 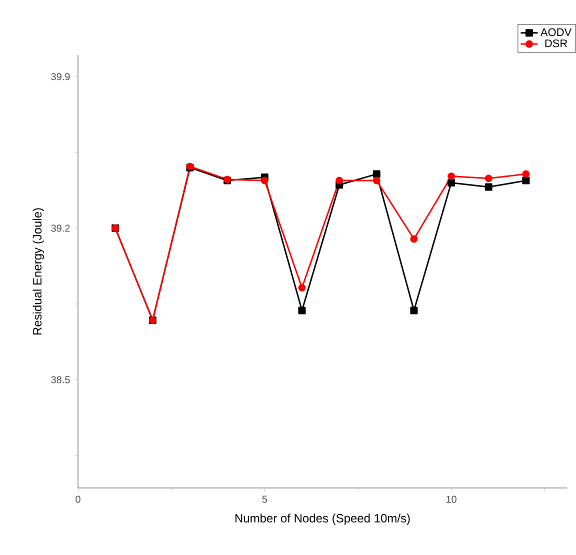 I want to click on legend-label: AODV, so click(x=556, y=32).